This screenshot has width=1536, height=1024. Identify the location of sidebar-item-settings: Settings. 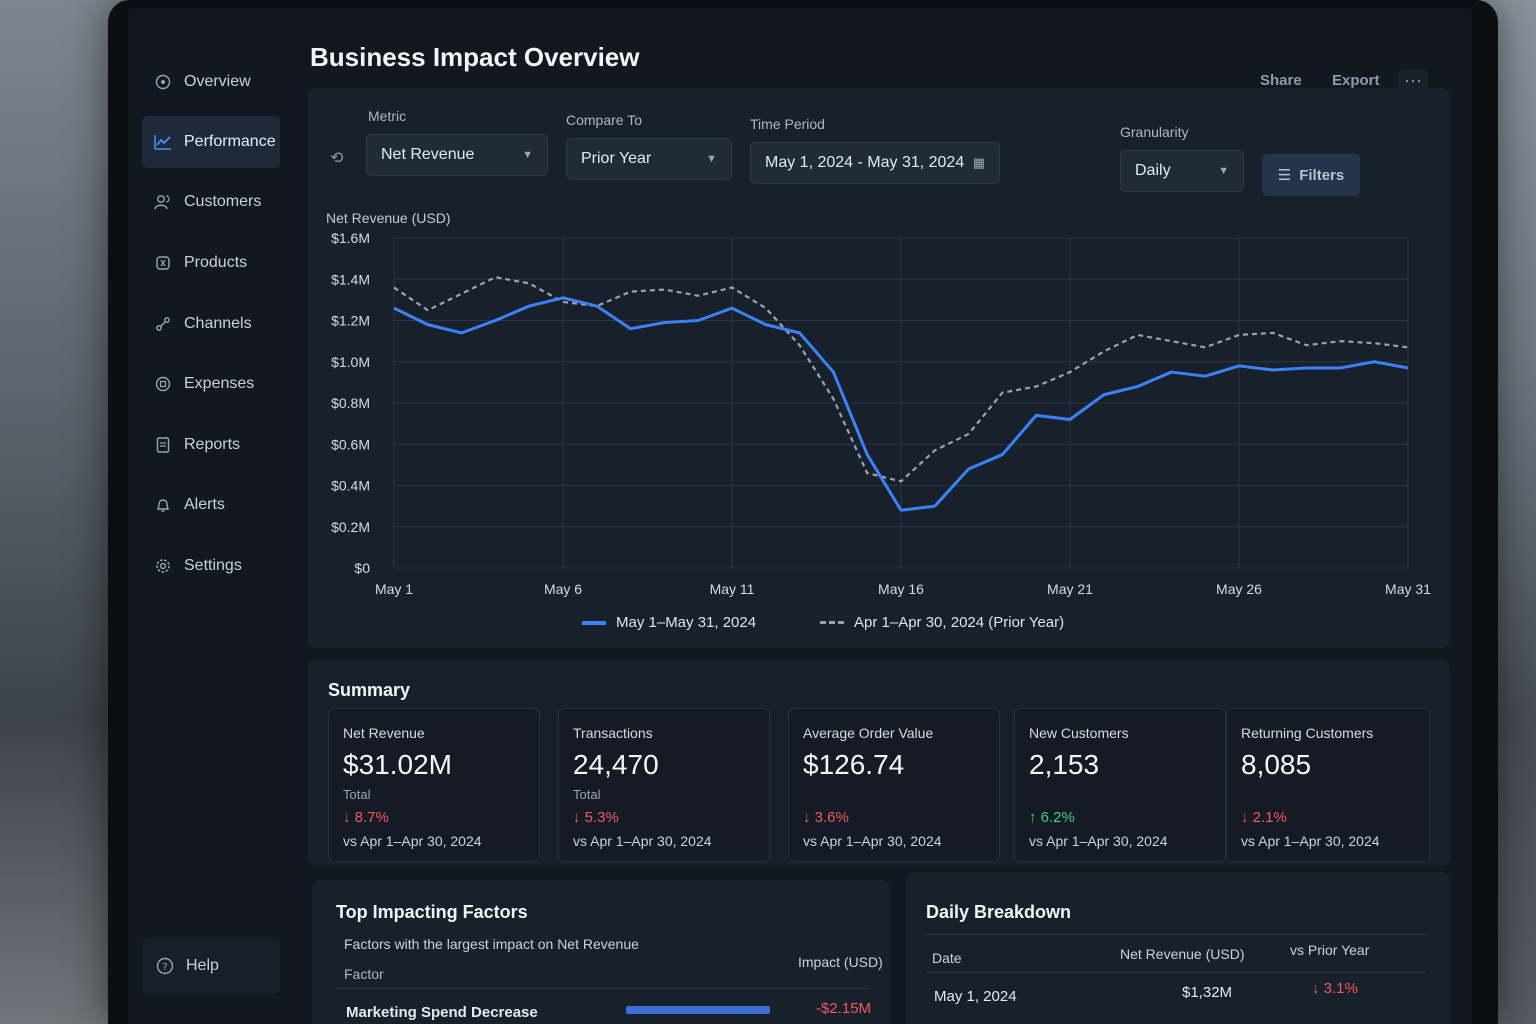
(211, 566).